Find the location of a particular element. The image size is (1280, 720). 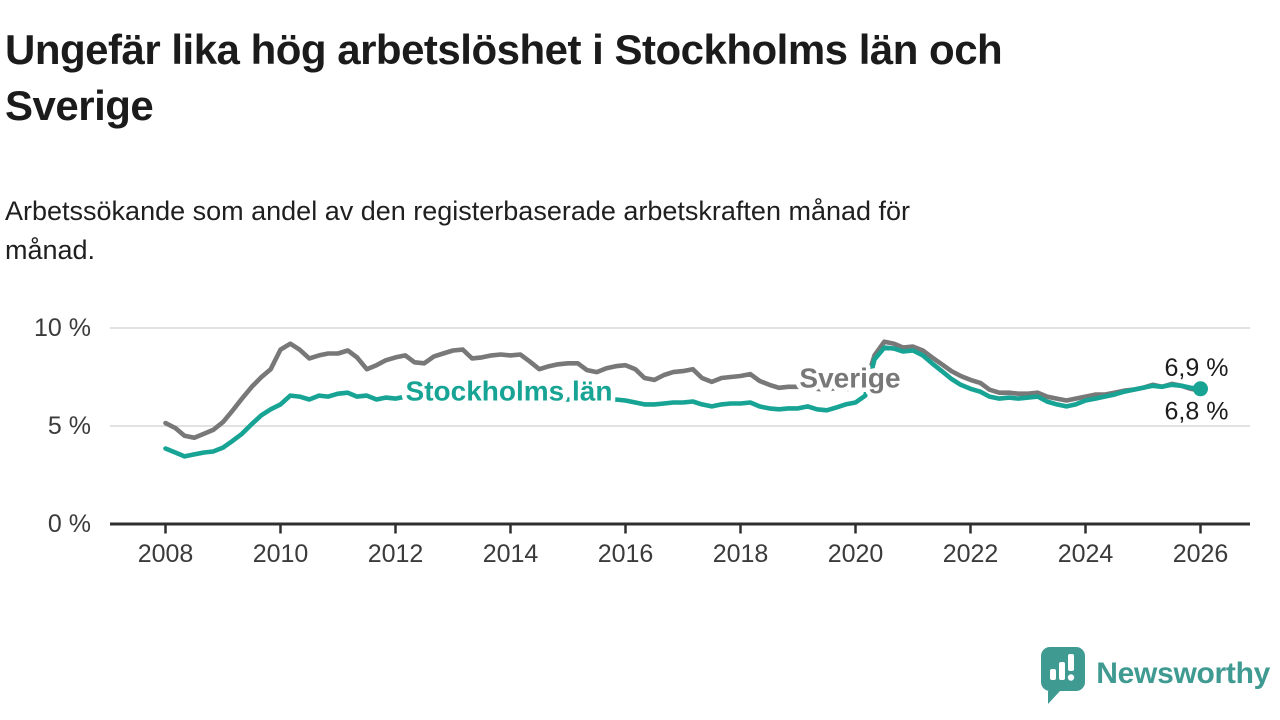

x-tick-label: 2024 is located at coordinates (1086, 554).